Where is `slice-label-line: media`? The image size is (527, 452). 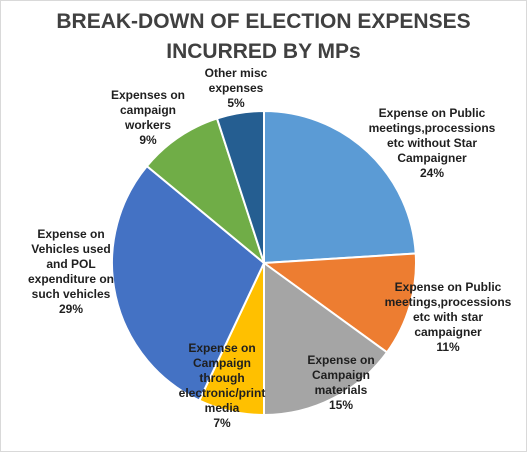 slice-label-line: media is located at coordinates (222, 408).